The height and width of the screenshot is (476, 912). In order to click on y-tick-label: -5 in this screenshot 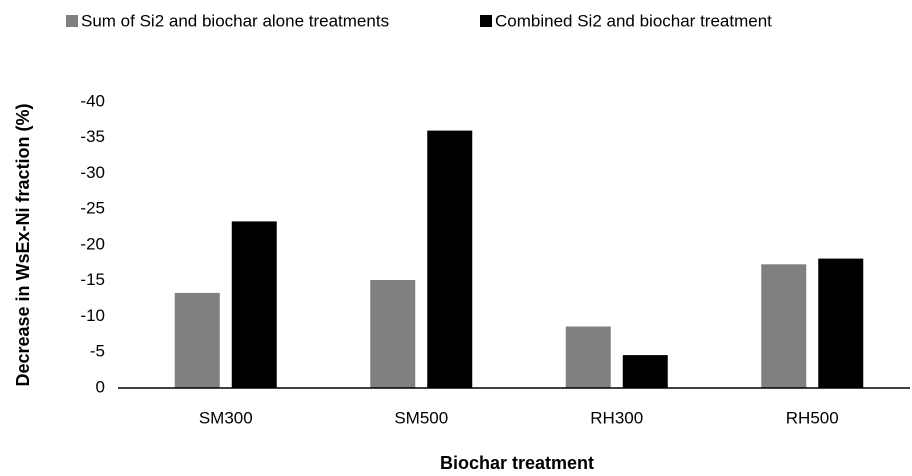, I will do `click(97, 351)`.